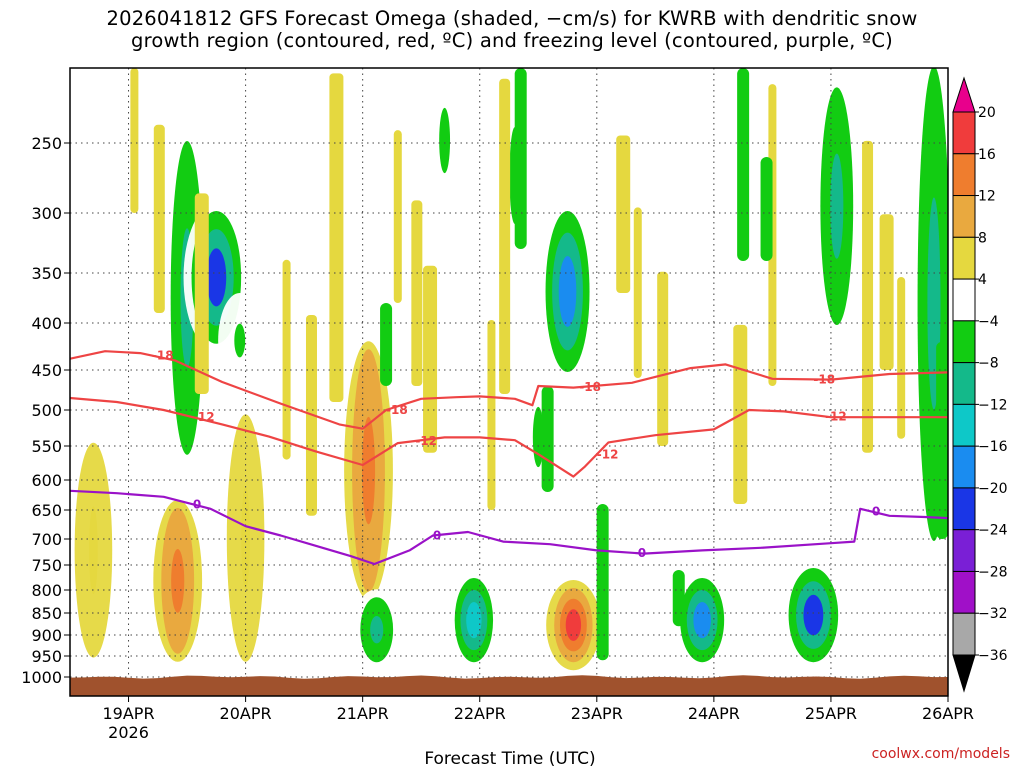 This screenshot has width=1024, height=768. I want to click on colorbar-label: −28, so click(993, 572).